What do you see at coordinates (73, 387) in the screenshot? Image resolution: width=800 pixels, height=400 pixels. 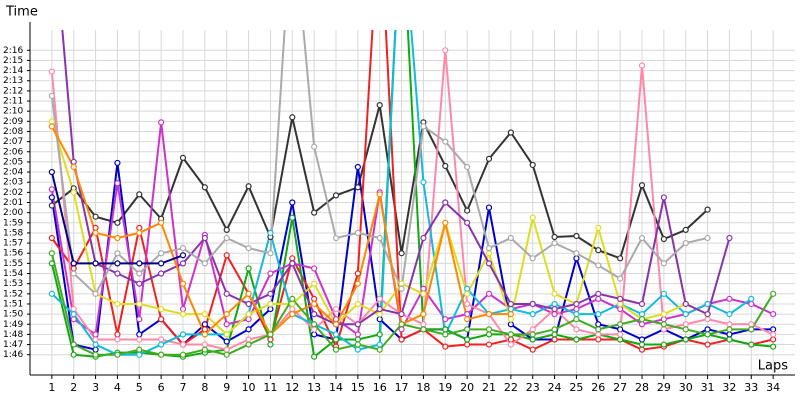 I see `x-tick-label: 2` at bounding box center [73, 387].